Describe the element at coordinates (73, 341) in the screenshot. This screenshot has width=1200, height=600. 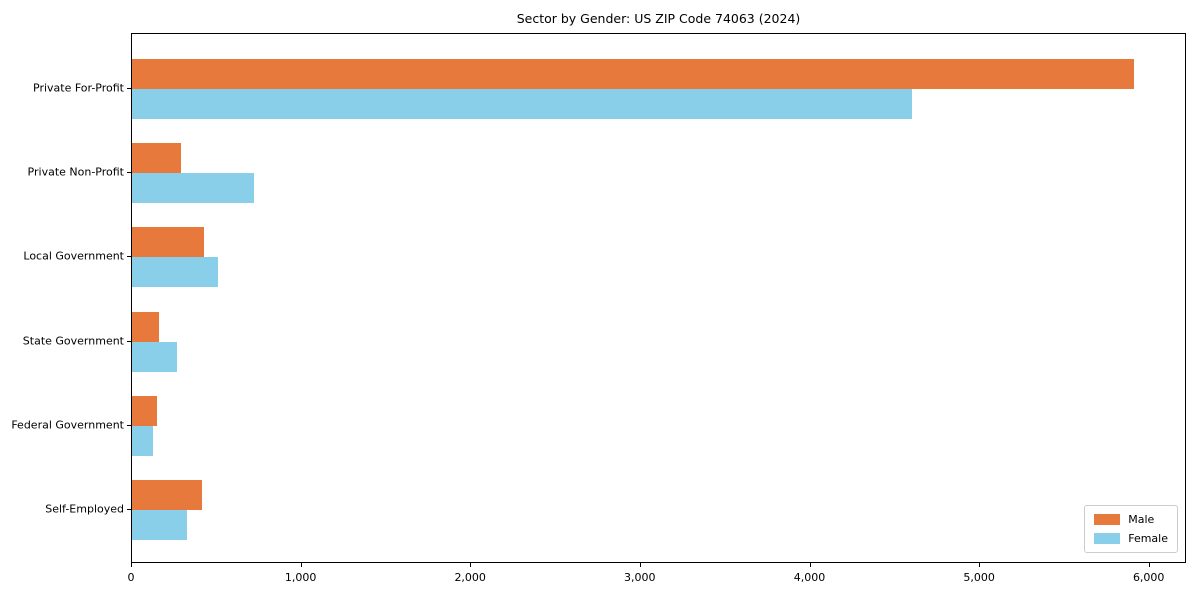
I see `y-tick-label-state-government: State Government` at that location.